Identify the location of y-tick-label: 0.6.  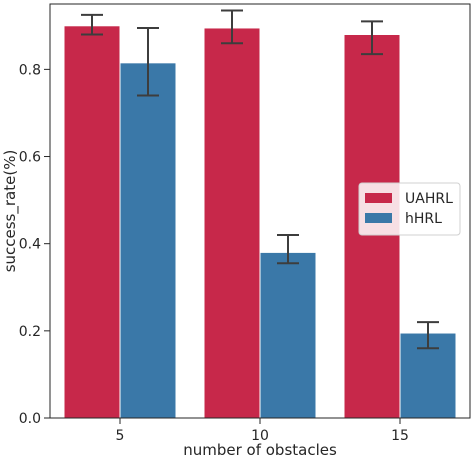
(30, 158).